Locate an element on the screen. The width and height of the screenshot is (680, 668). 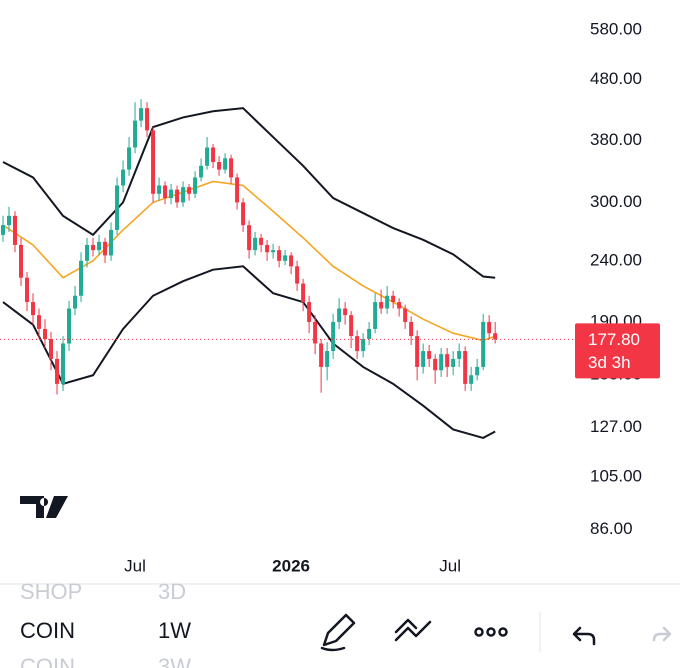
price-badge is located at coordinates (617, 351).